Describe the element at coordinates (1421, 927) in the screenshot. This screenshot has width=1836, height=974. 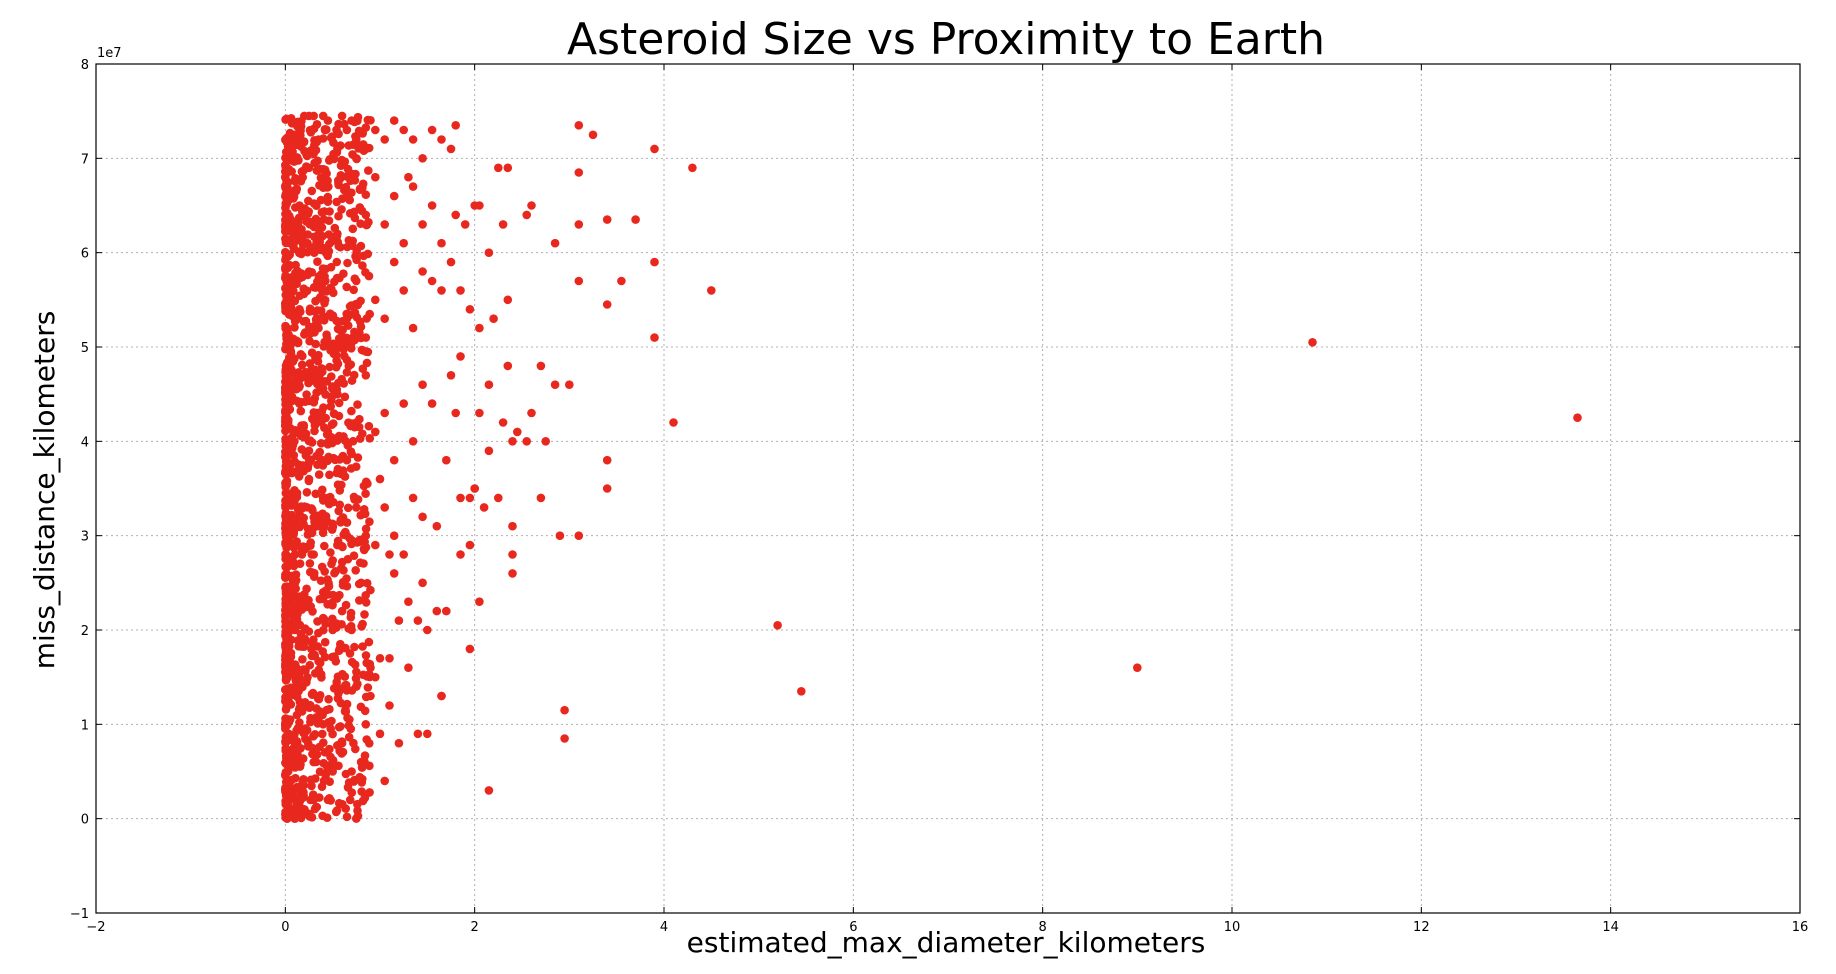
I see `x-tick-label: 12` at that location.